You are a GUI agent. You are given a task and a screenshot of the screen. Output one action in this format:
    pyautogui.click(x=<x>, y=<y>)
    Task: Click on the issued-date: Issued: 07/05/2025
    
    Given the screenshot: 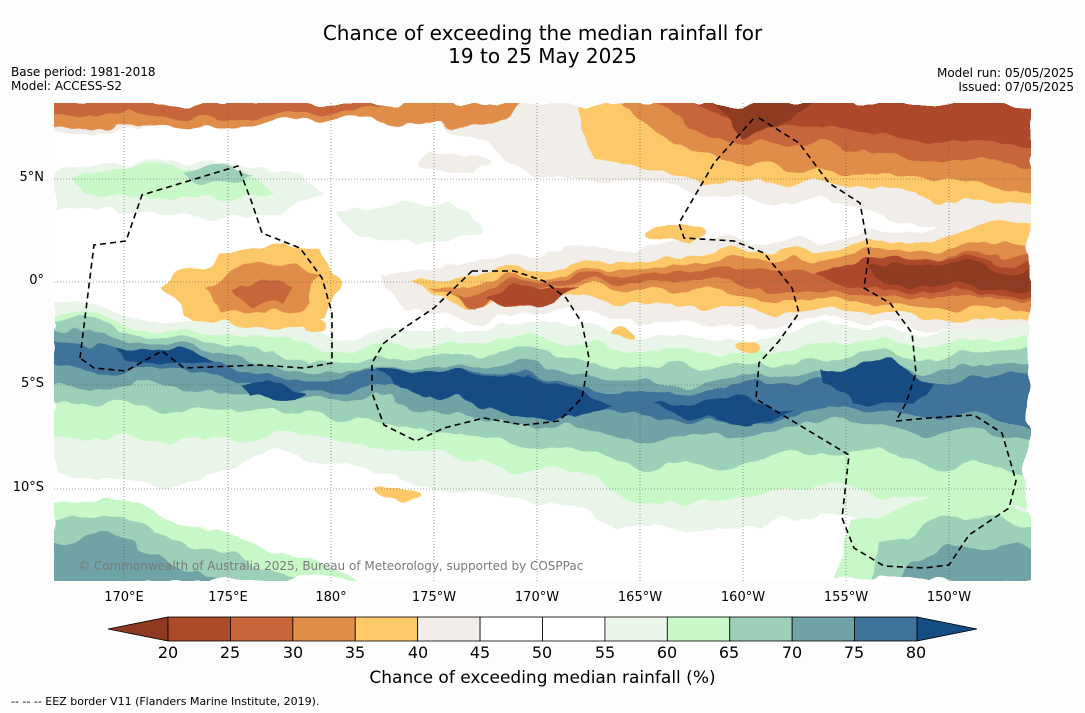 What is the action you would take?
    pyautogui.click(x=1016, y=87)
    